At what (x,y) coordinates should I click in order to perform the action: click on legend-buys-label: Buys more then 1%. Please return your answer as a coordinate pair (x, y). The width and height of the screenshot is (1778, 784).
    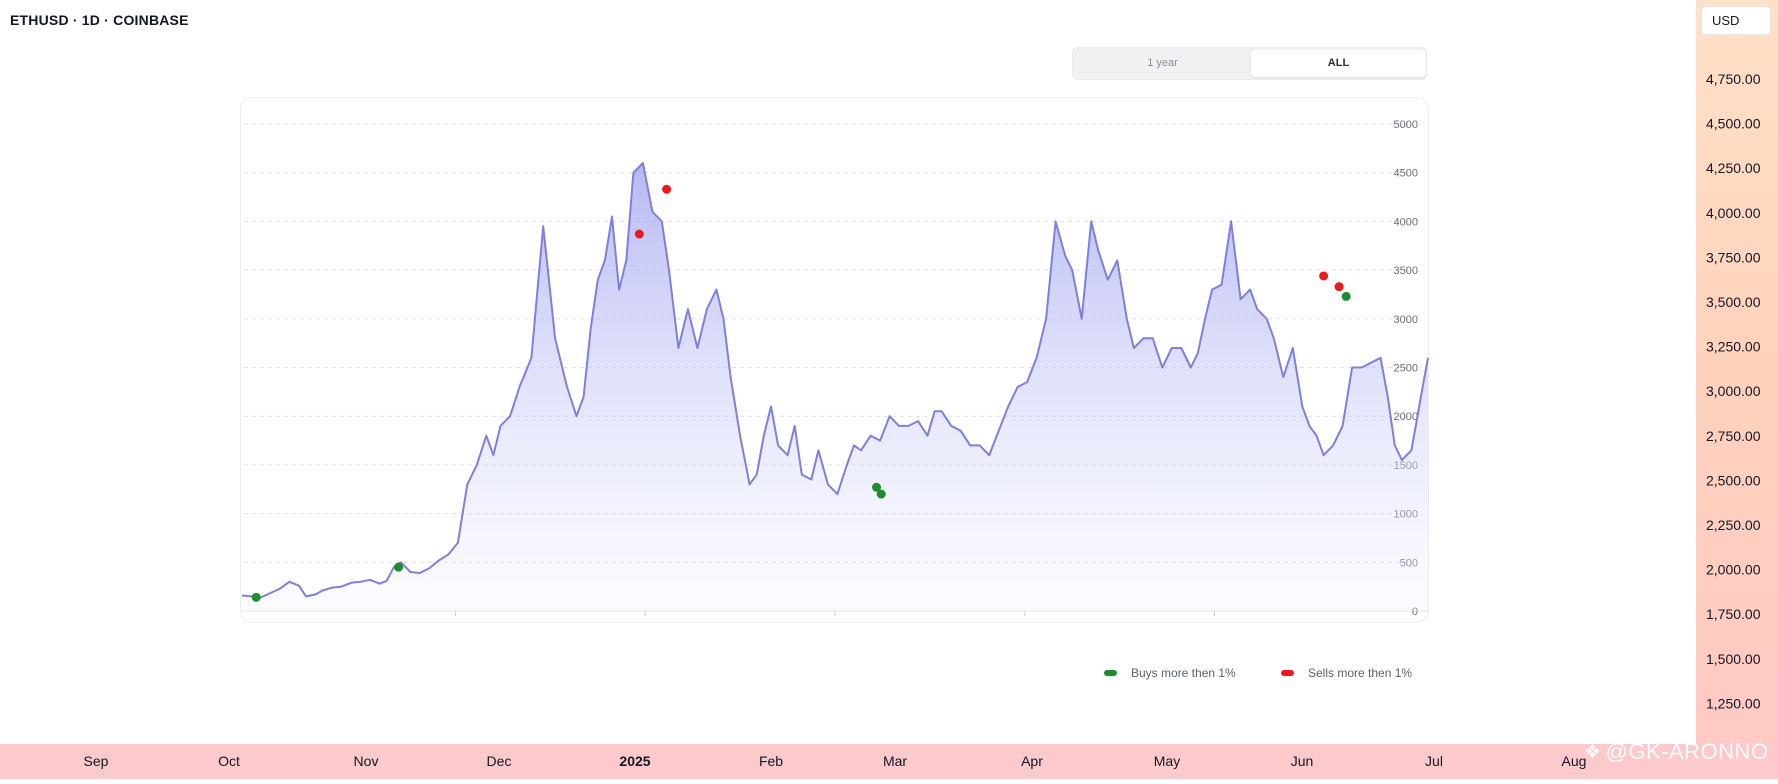
    Looking at the image, I should click on (1183, 673).